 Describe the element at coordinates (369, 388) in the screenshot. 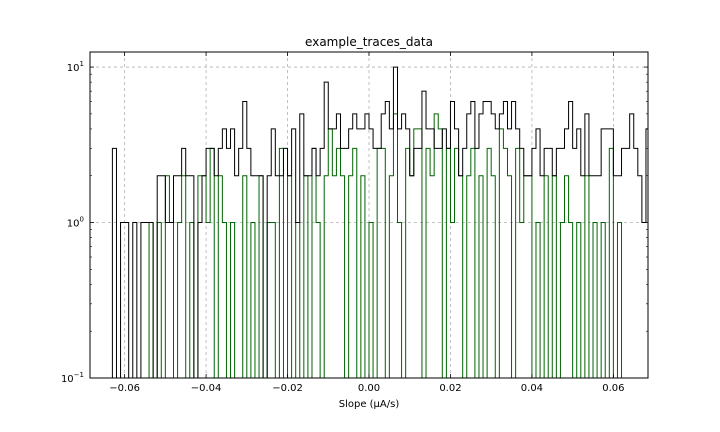

I see `x-tick-label: 0.00` at that location.